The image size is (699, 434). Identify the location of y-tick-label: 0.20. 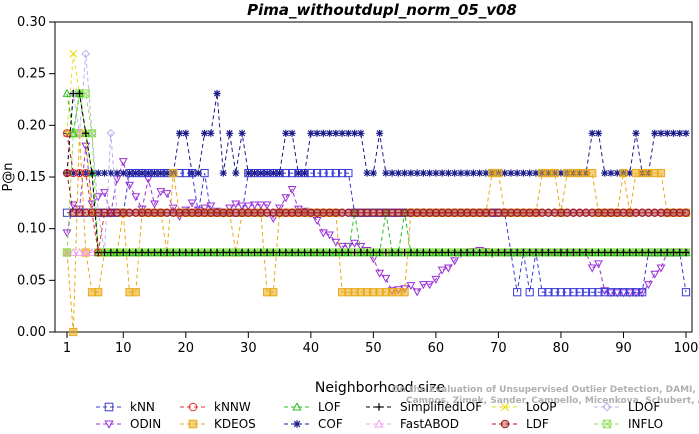
(31, 125).